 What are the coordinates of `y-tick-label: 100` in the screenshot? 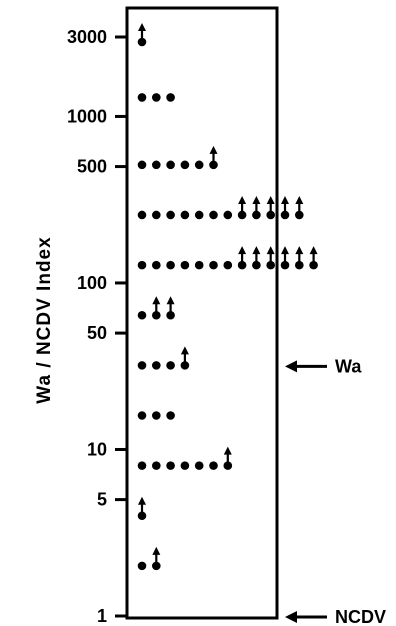 It's located at (92, 283).